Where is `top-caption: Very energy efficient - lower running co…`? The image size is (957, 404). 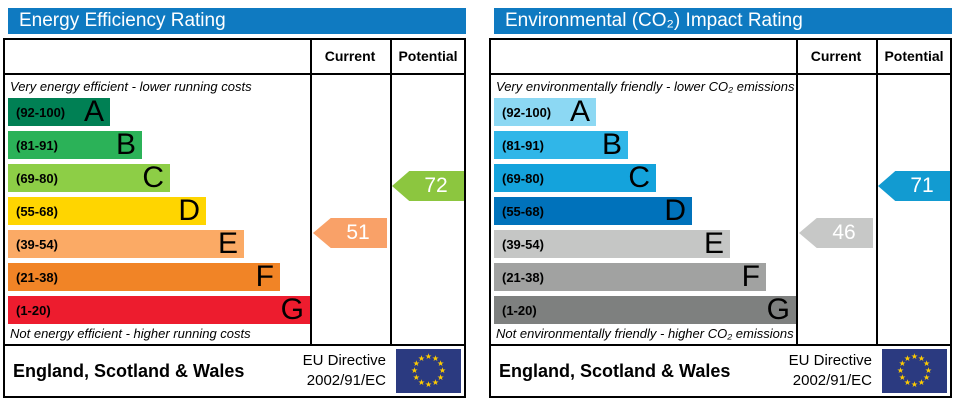 top-caption: Very energy efficient - lower running co… is located at coordinates (131, 86).